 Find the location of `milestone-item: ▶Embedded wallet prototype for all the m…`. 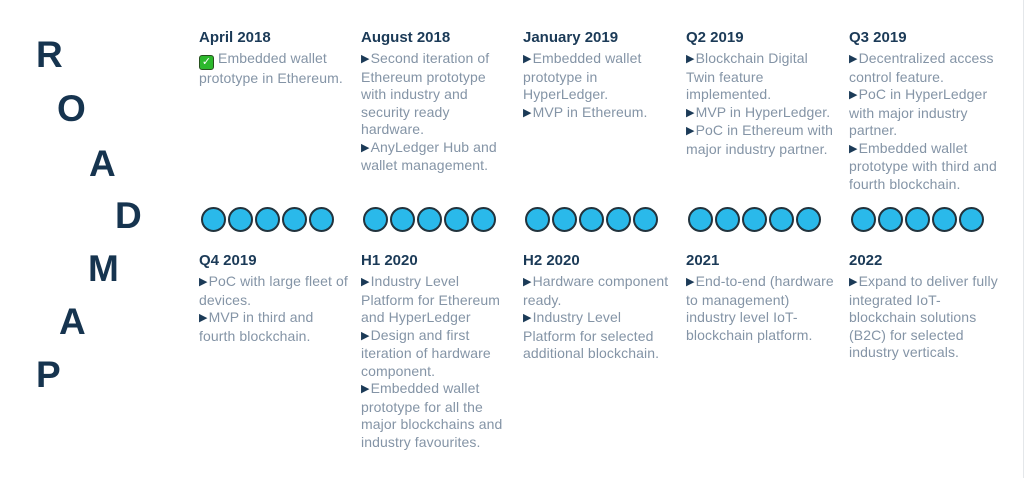

milestone-item: ▶Embedded wallet prototype for all the m… is located at coordinates (436, 415).